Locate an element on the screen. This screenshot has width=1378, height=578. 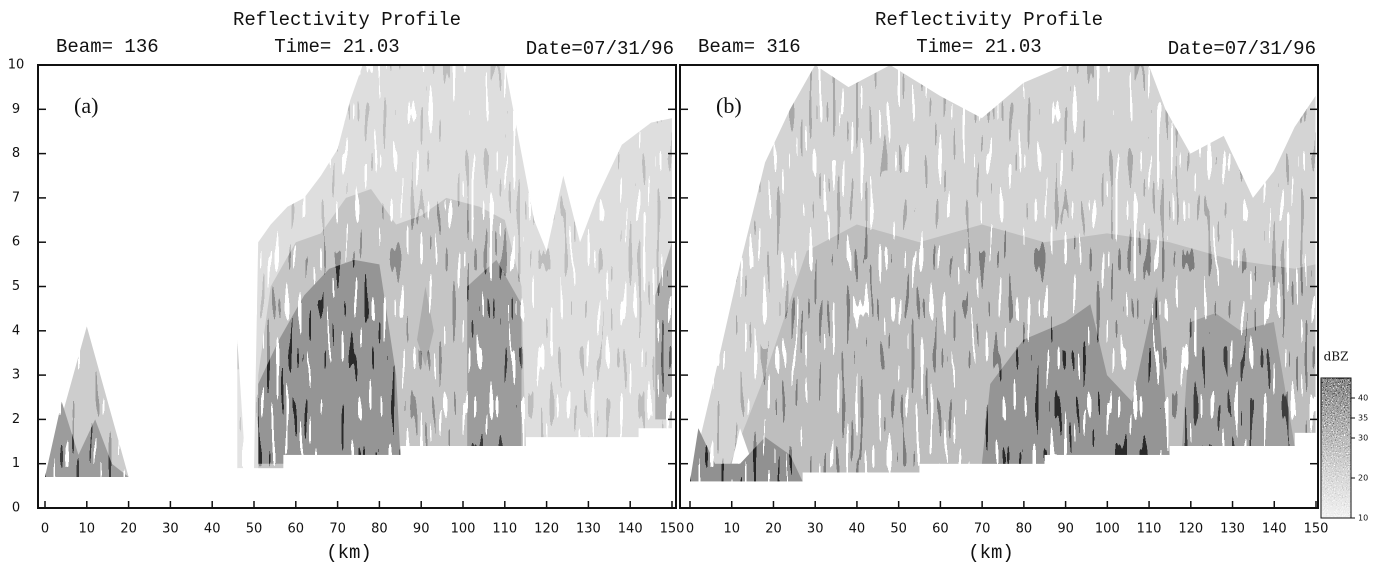
colorbar-tick-label: 35 is located at coordinates (1363, 418).